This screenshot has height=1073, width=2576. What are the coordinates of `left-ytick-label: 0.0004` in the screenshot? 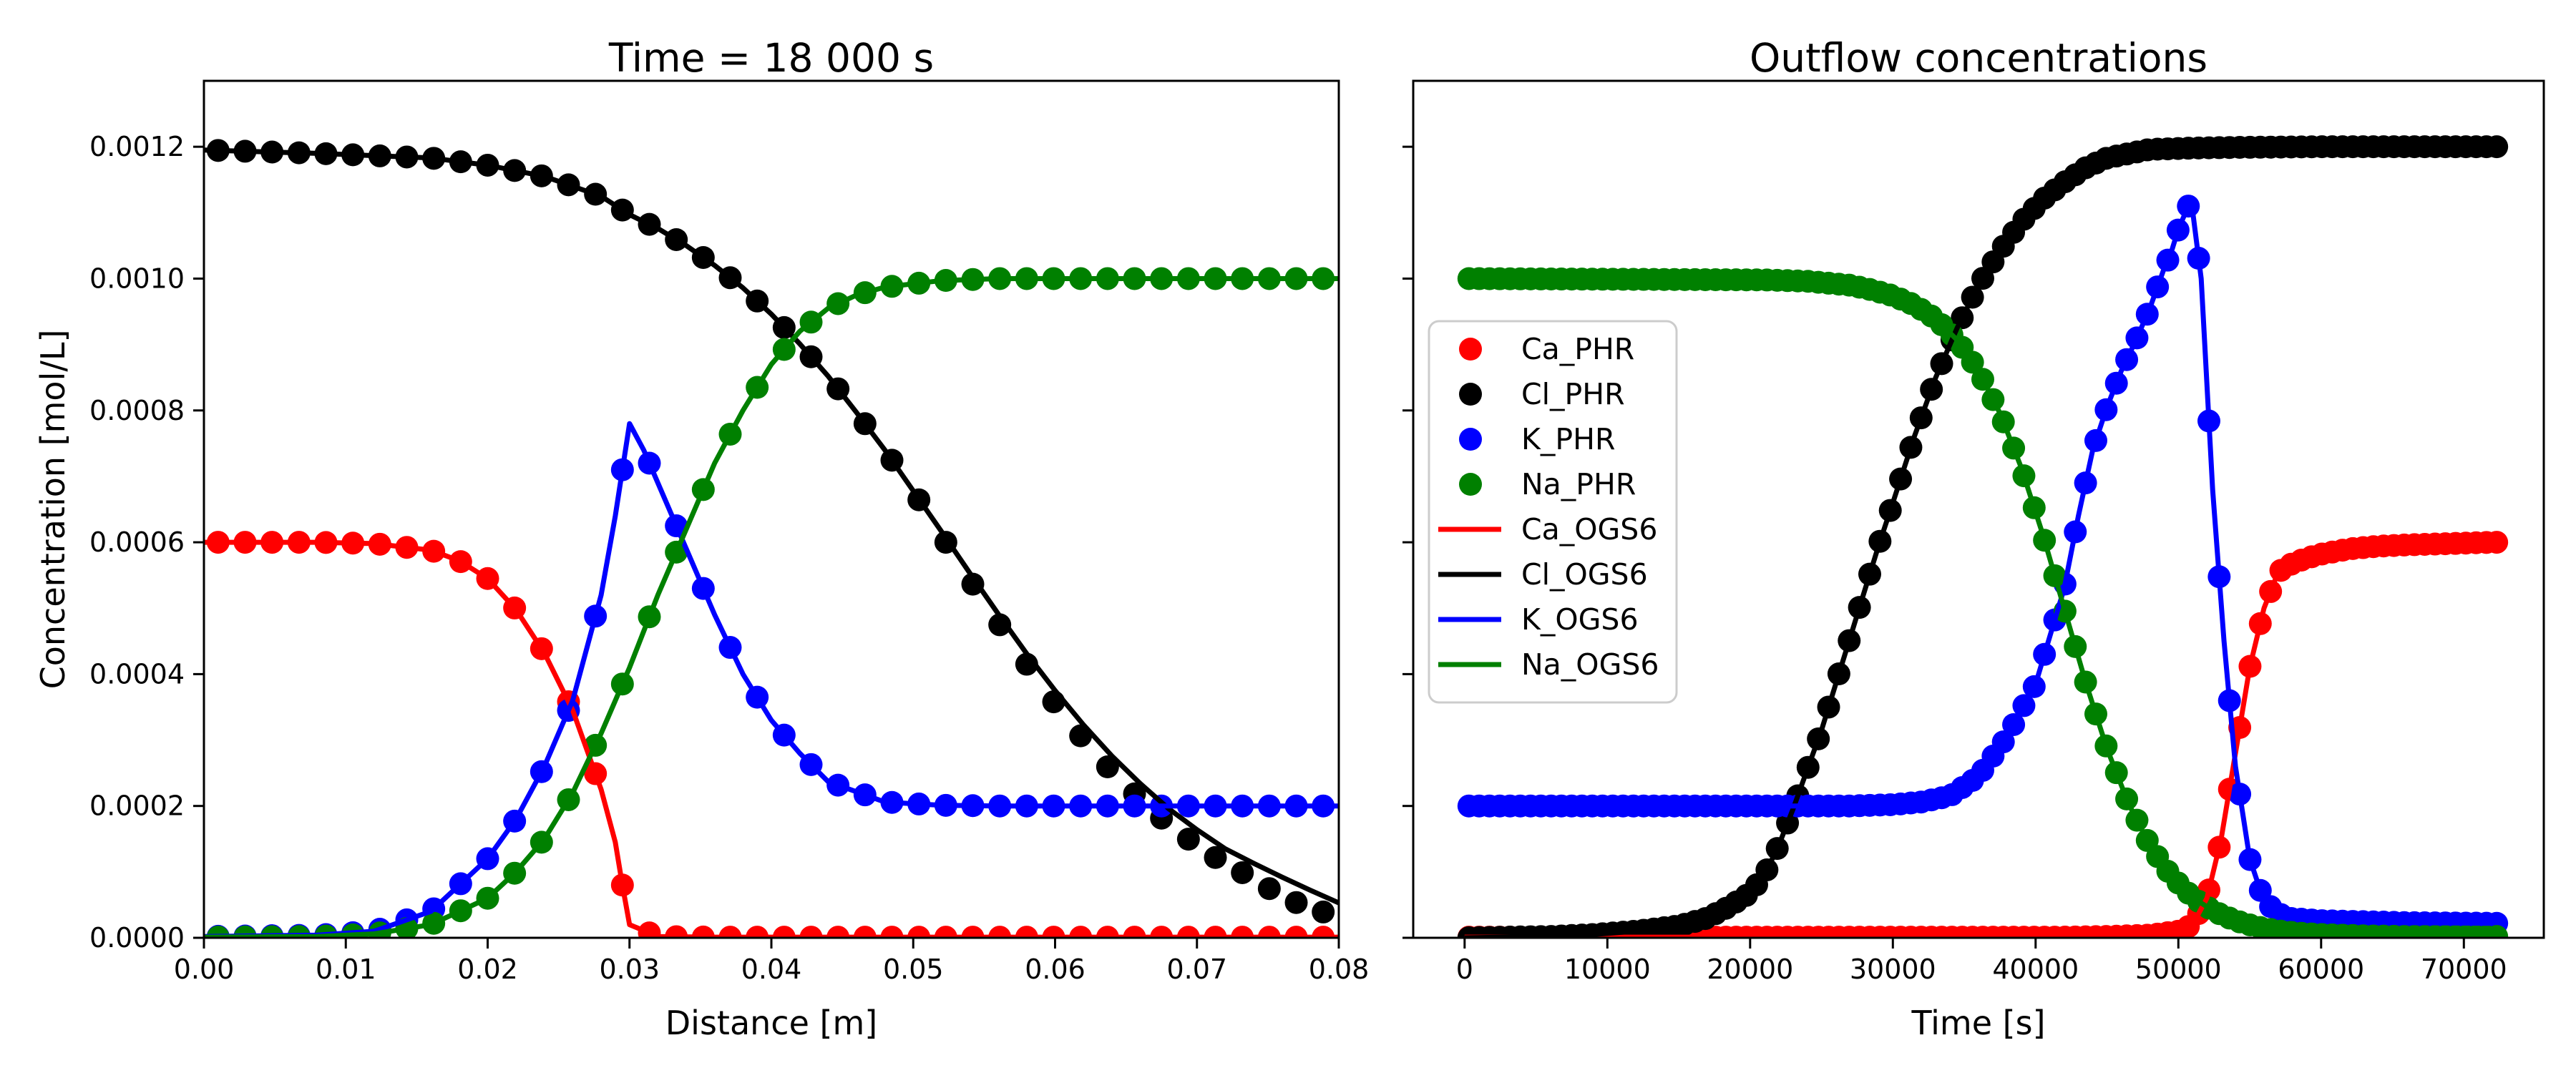 It's located at (137, 674).